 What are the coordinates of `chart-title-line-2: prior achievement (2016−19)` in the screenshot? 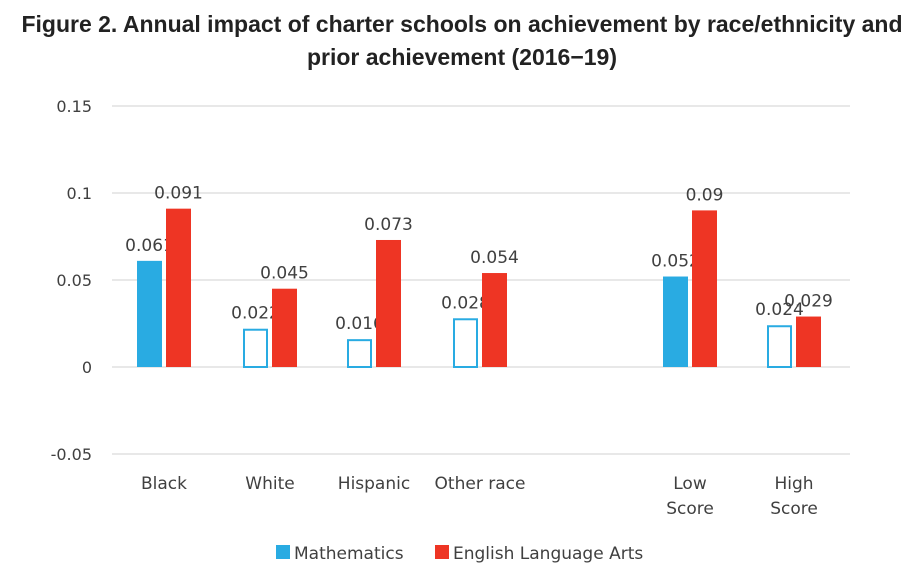 It's located at (462, 57).